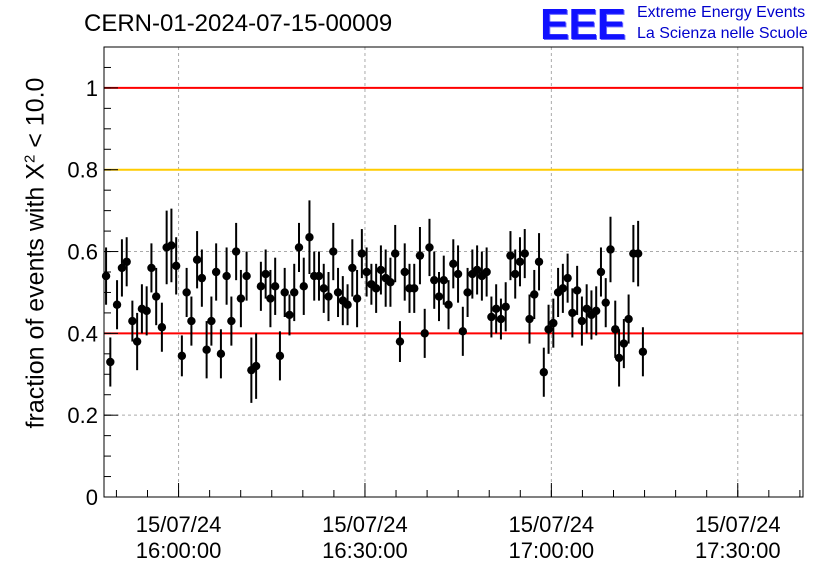 This screenshot has height=572, width=836. I want to click on y-axis-label: fraction of events with X2 < 10.0, so click(35, 253).